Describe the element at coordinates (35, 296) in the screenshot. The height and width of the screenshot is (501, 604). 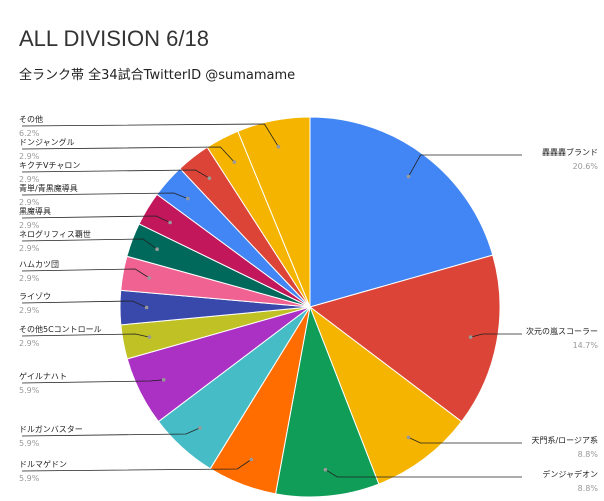
I see `slice-label: ライゾウ` at that location.